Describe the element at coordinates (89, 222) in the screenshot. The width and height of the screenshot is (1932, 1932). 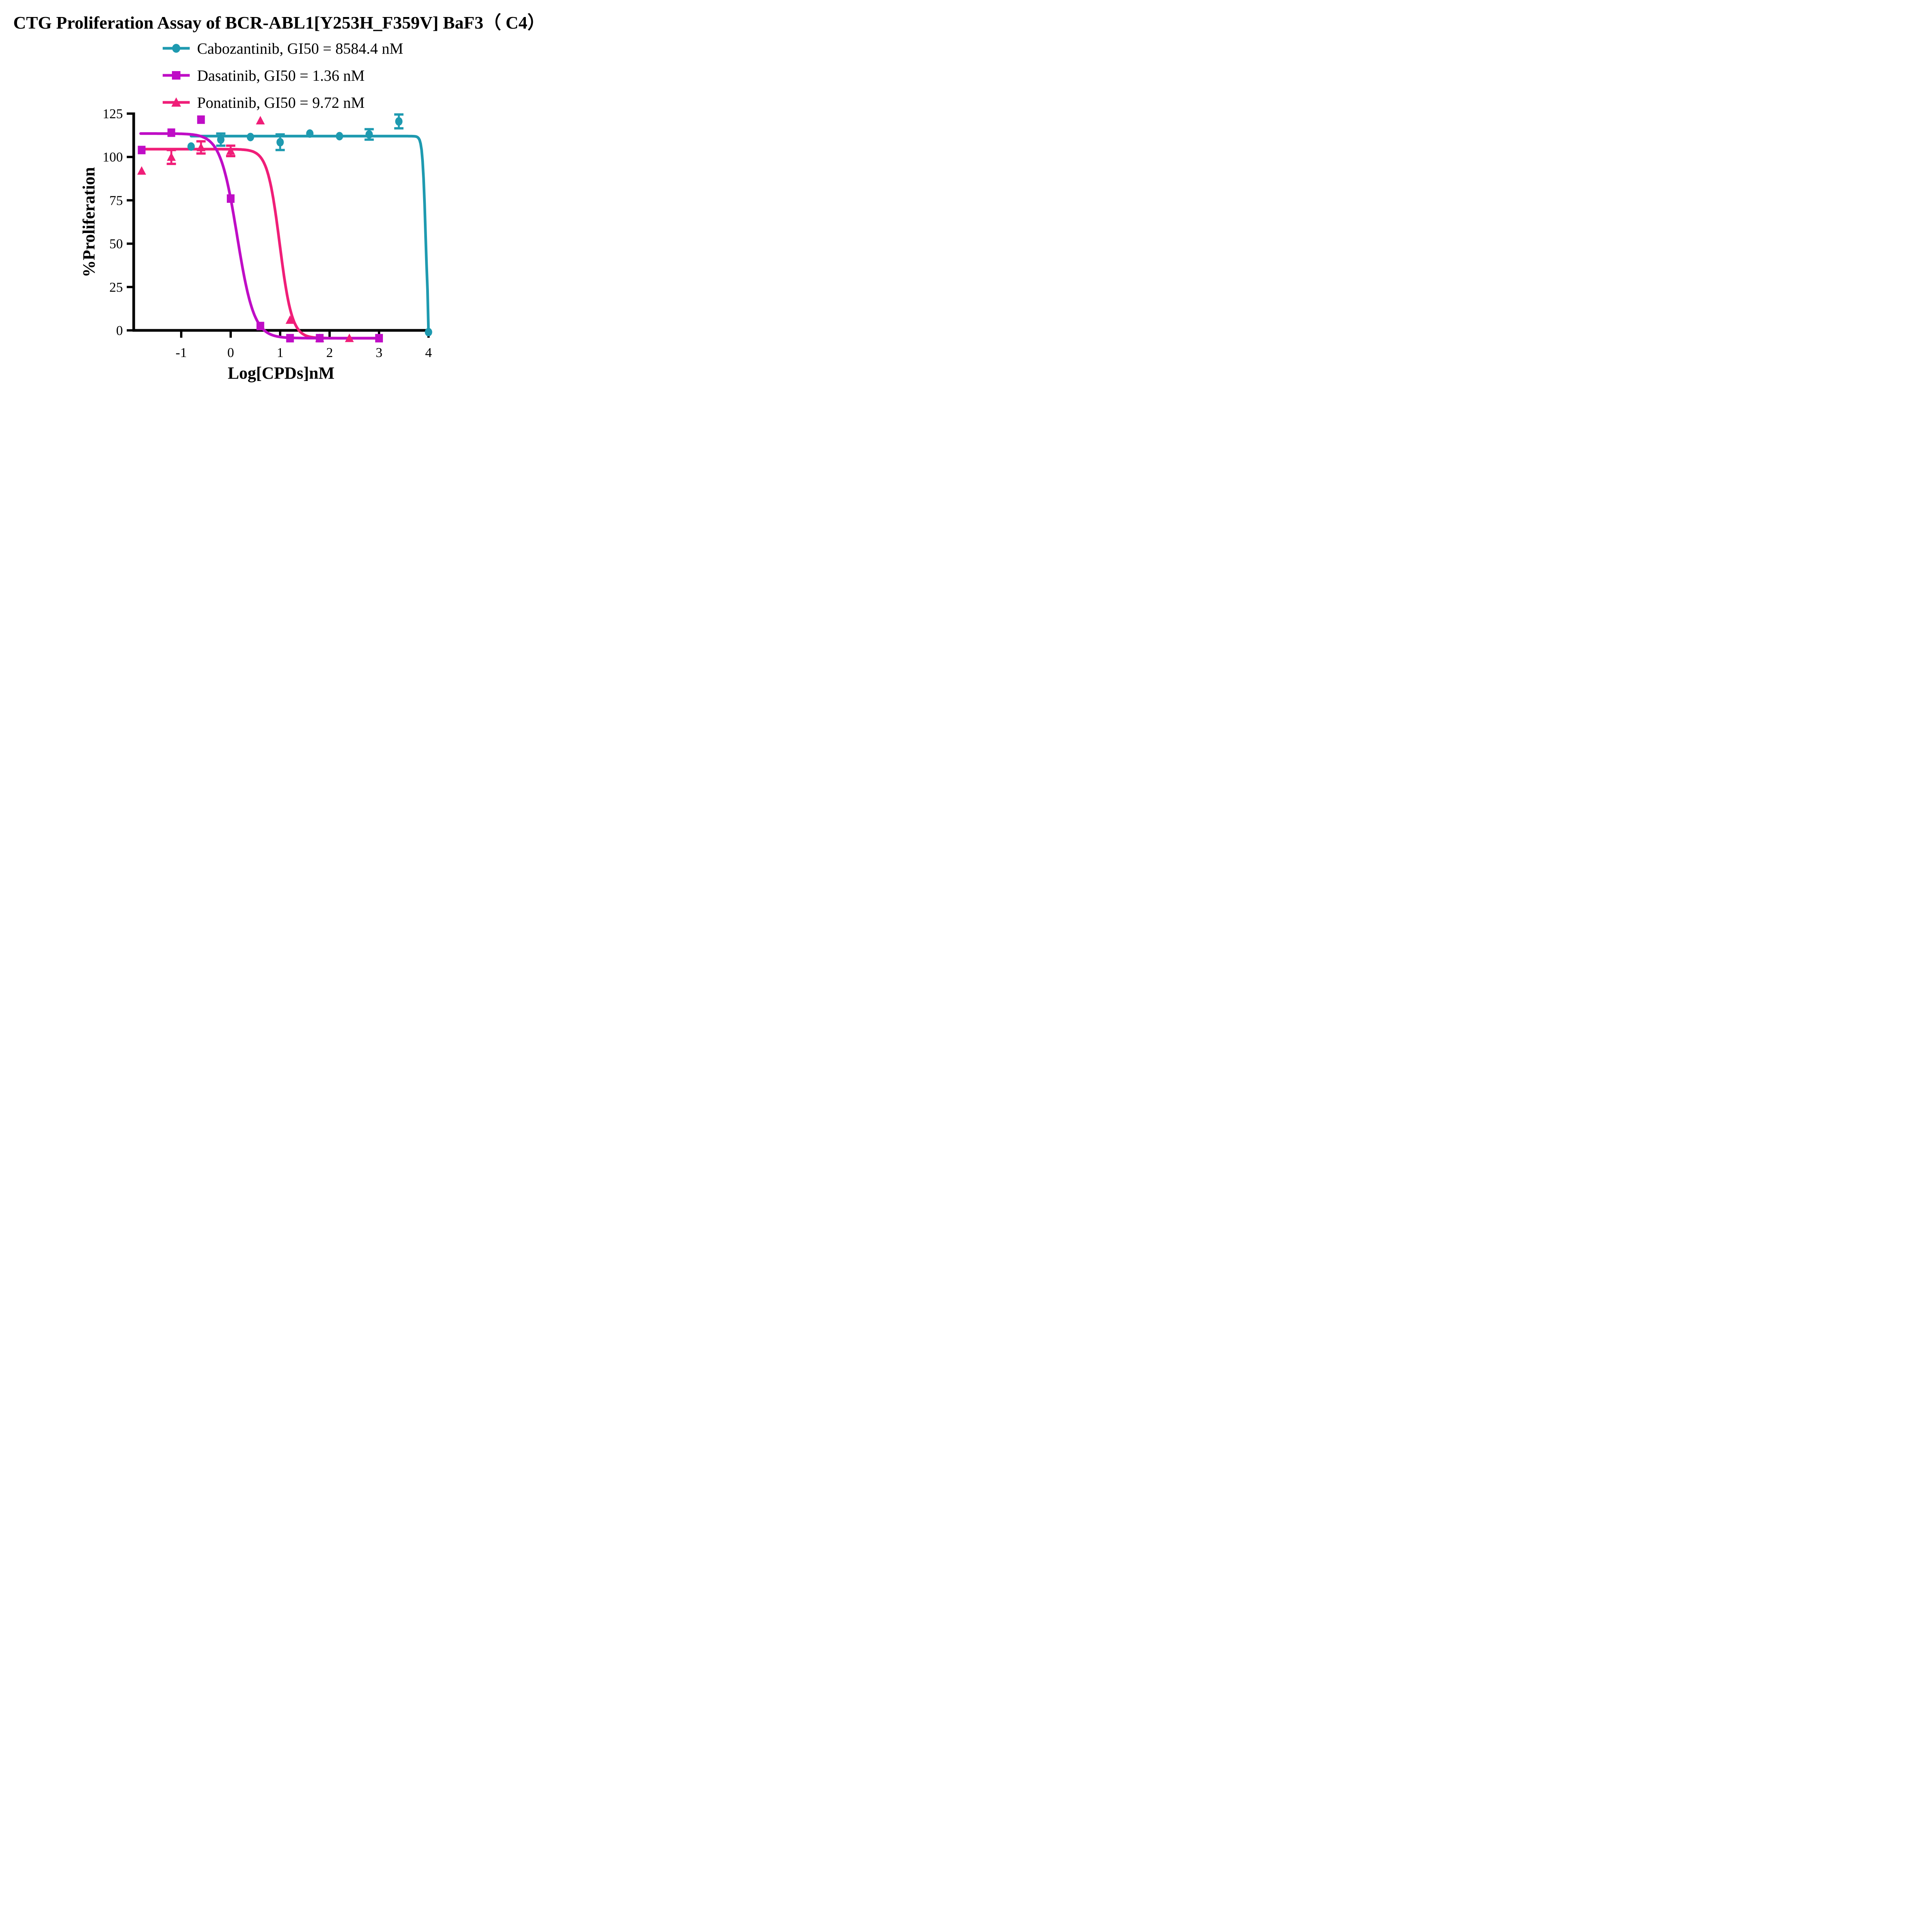
I see `y-axis-title: %Proliferation` at that location.